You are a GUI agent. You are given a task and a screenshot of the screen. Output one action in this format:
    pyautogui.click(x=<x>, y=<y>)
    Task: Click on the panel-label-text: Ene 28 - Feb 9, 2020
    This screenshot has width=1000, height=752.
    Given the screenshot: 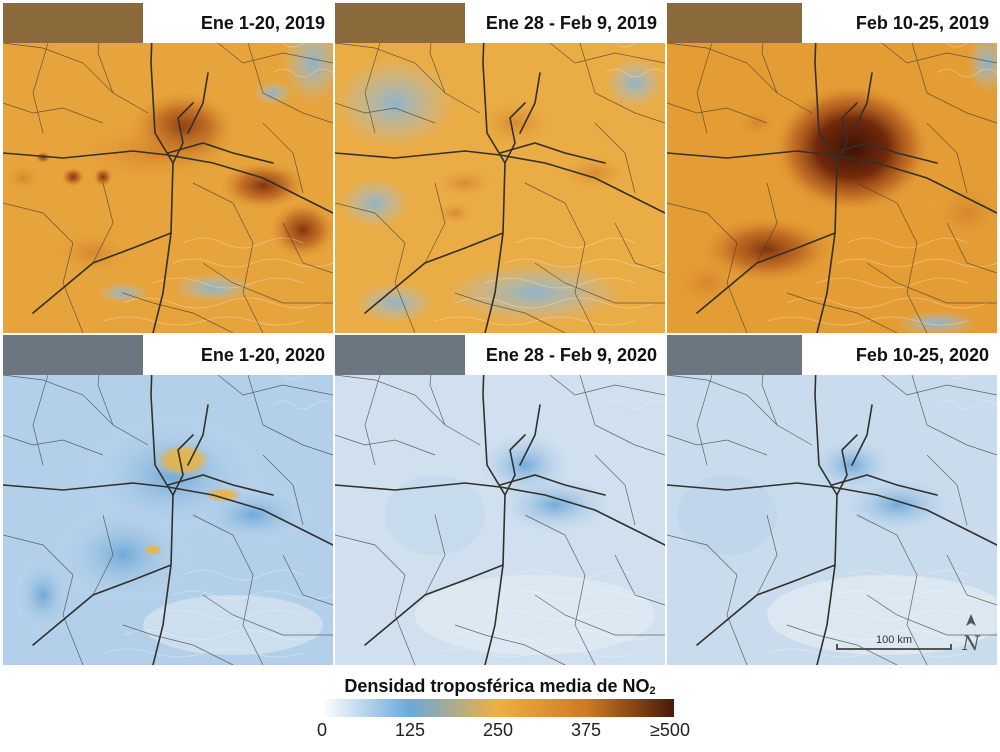 What is the action you would take?
    pyautogui.click(x=571, y=354)
    